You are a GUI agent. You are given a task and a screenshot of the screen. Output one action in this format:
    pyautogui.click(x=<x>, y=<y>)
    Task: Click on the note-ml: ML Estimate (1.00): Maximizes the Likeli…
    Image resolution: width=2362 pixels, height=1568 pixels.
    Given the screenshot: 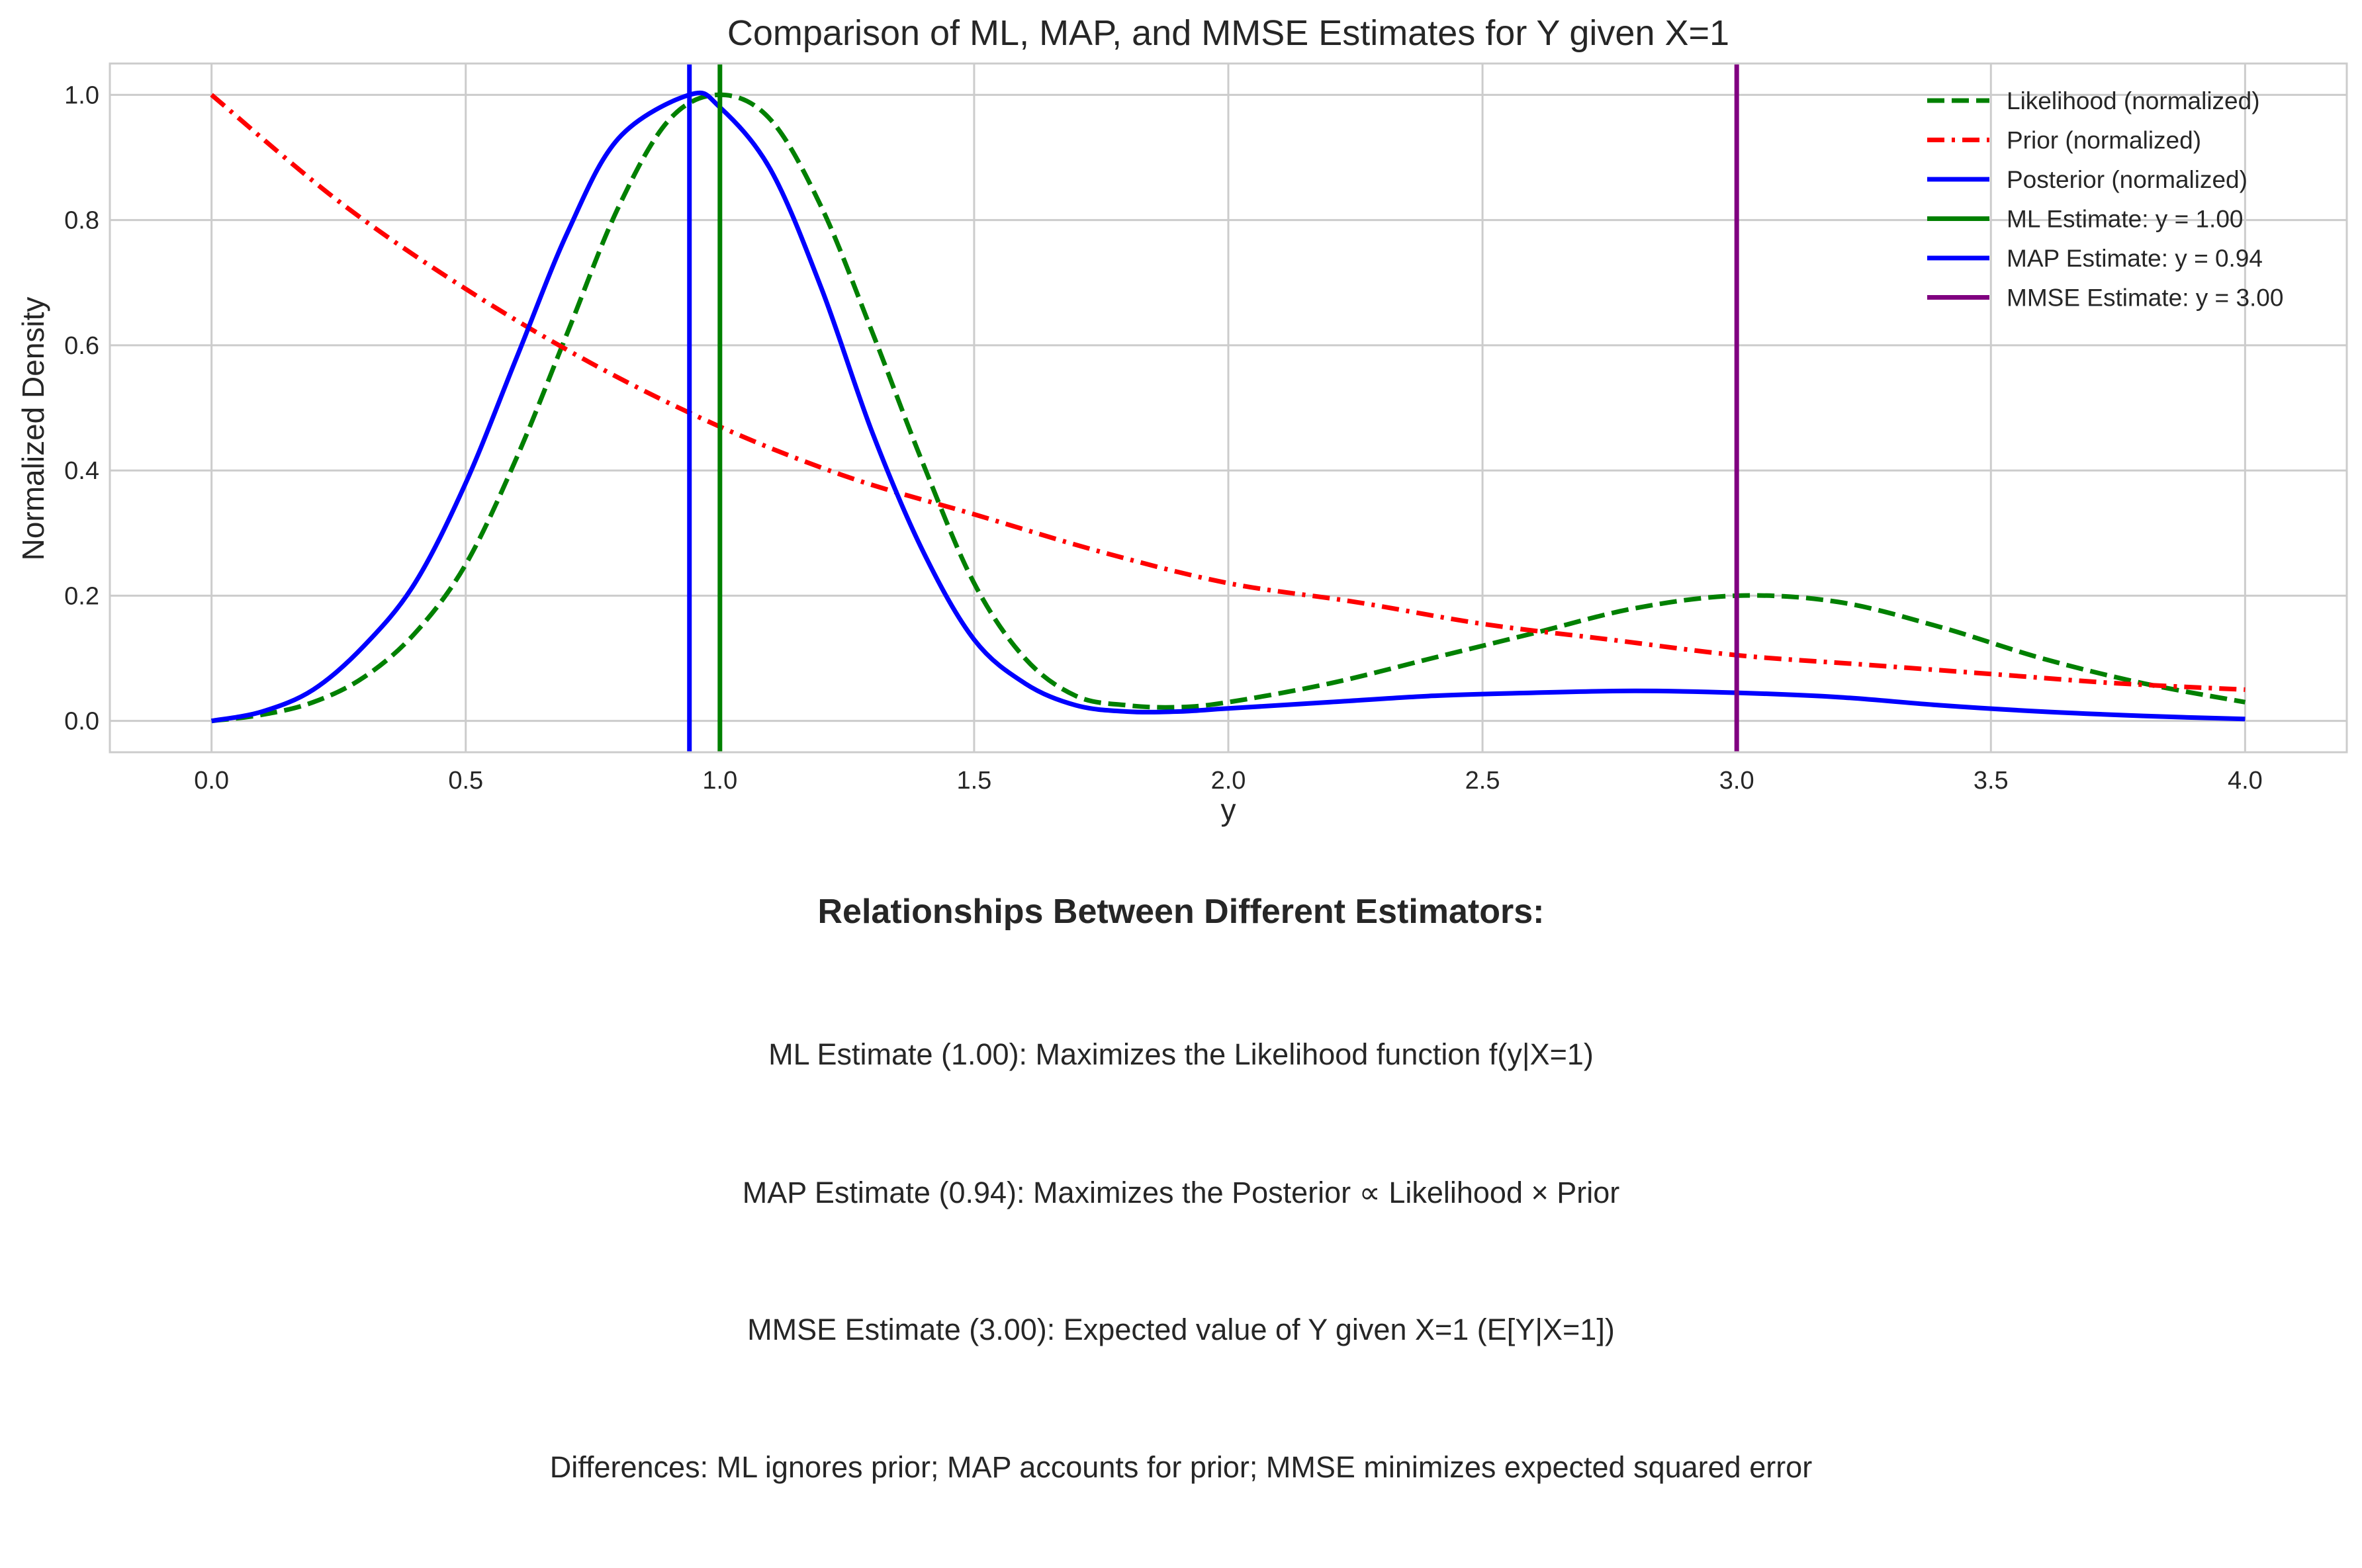 What is the action you would take?
    pyautogui.click(x=1181, y=1054)
    